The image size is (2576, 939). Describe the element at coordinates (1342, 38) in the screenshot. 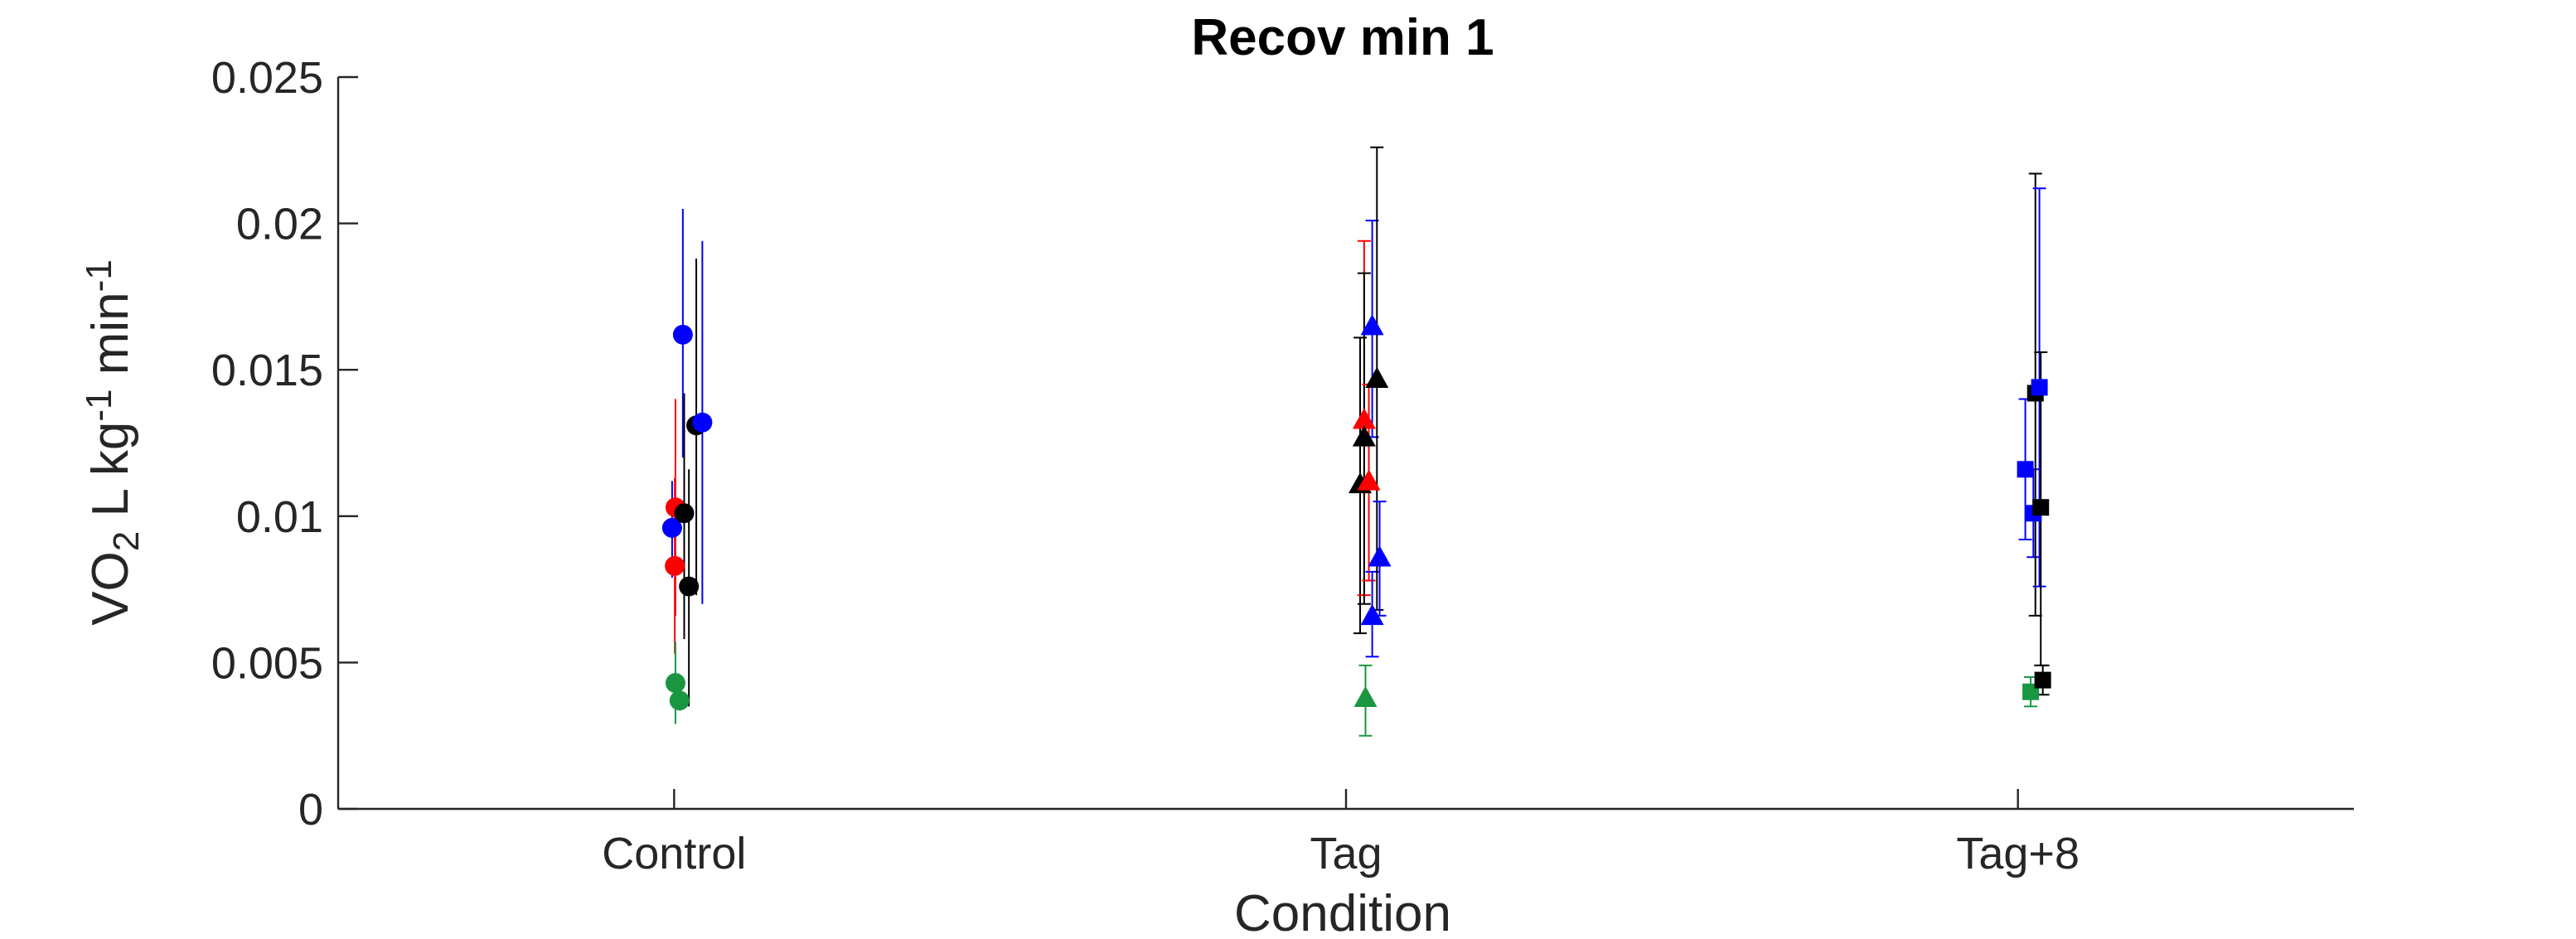

I see `chart-title: Recov min 1` at that location.